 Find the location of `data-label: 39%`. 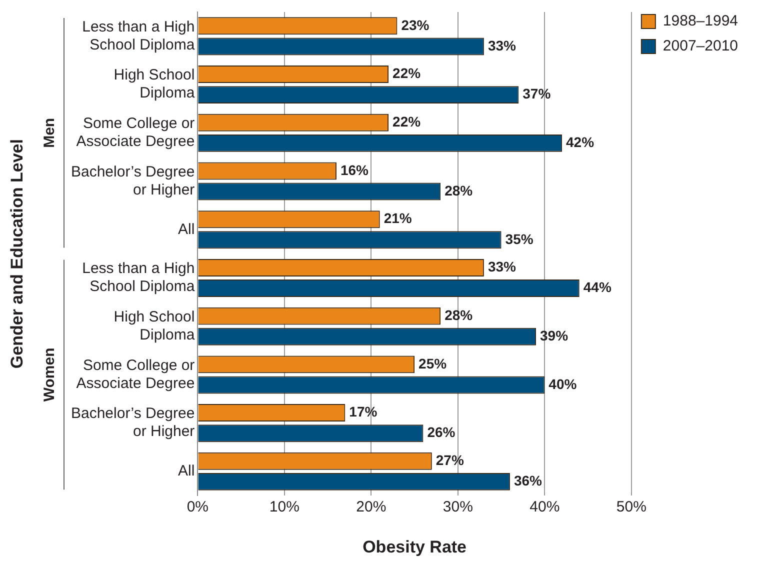

data-label: 39% is located at coordinates (554, 335).